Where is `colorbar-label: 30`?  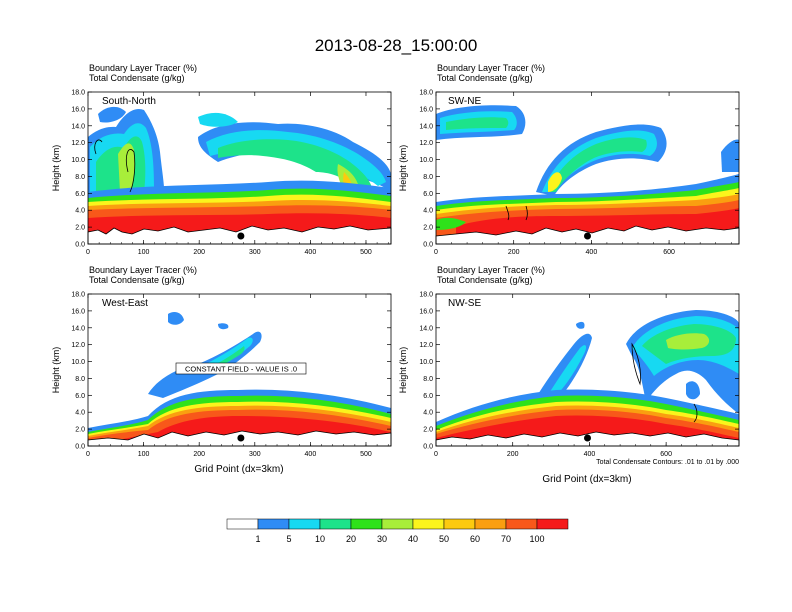 colorbar-label: 30 is located at coordinates (382, 539).